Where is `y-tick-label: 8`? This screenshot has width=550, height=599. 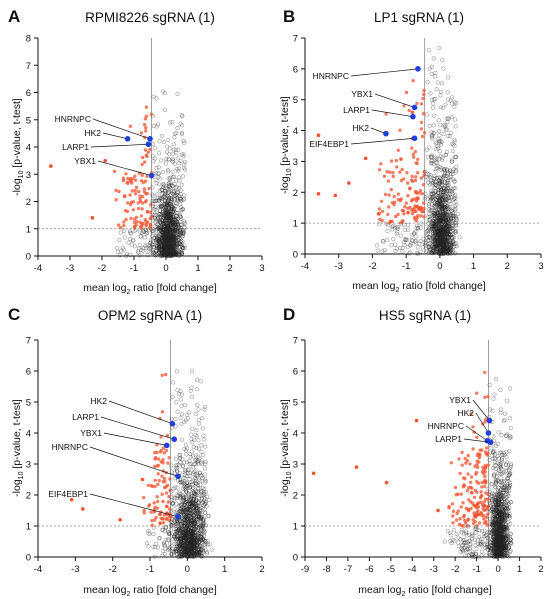
y-tick-label: 8 is located at coordinates (28, 39).